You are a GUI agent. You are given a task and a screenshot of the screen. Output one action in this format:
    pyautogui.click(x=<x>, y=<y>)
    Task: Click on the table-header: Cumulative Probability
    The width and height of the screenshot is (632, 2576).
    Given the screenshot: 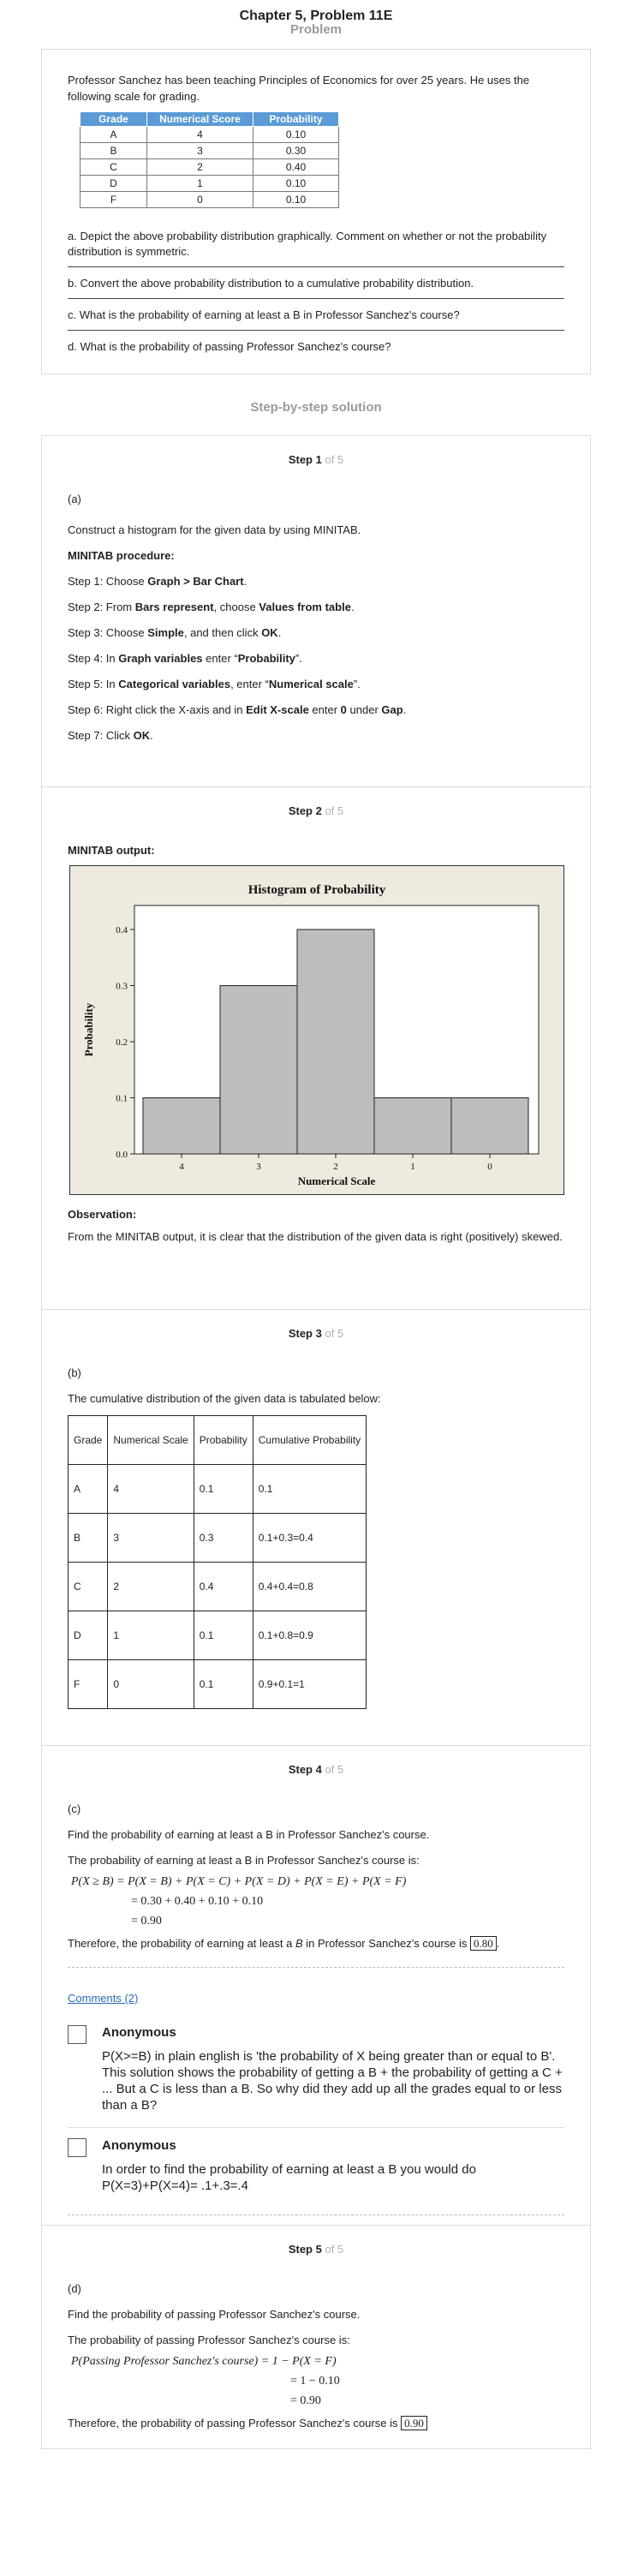 What is the action you would take?
    pyautogui.click(x=309, y=1440)
    